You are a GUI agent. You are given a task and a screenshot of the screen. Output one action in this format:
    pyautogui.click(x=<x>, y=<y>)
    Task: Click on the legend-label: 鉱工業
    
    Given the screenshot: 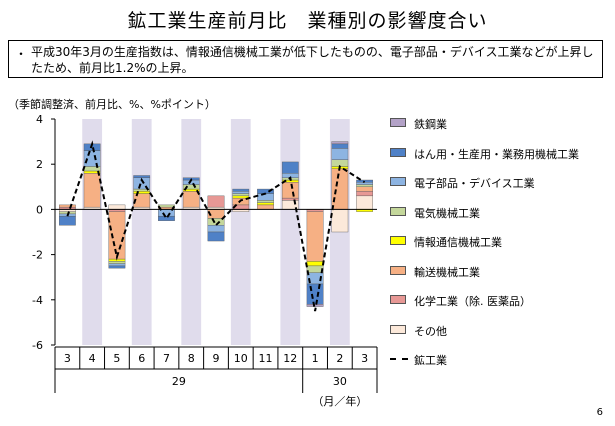 What is the action you would take?
    pyautogui.click(x=430, y=360)
    